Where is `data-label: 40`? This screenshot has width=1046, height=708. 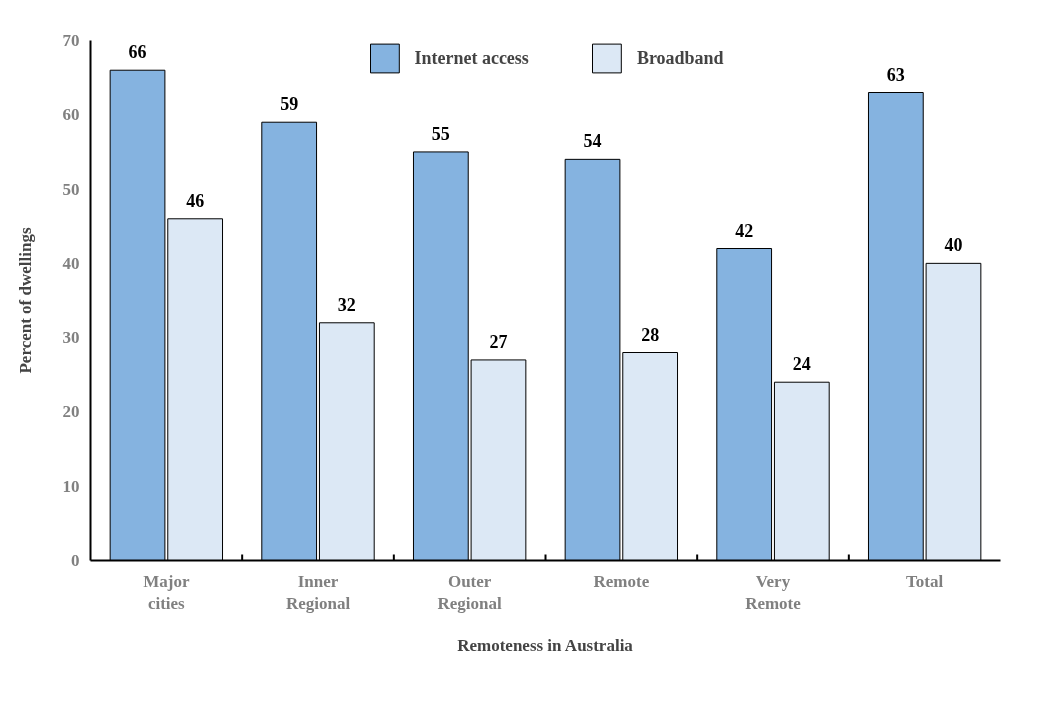
data-label: 40 is located at coordinates (953, 245).